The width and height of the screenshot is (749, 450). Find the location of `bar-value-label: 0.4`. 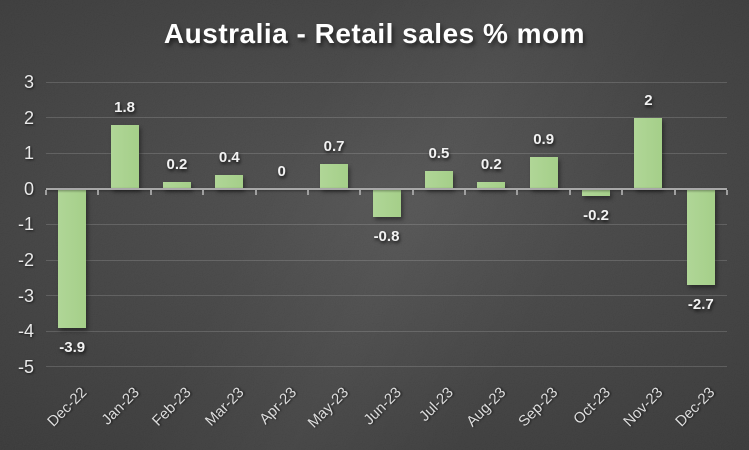

bar-value-label: 0.4 is located at coordinates (229, 157).